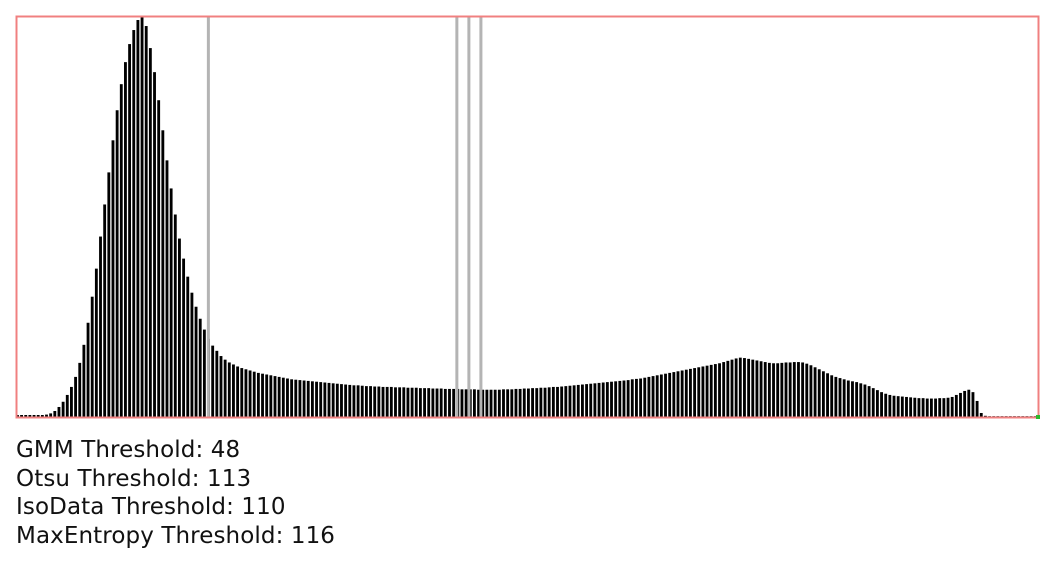  Describe the element at coordinates (176, 535) in the screenshot. I see `maxentropy-threshold-text: MaxEntropy Threshold: 116` at that location.